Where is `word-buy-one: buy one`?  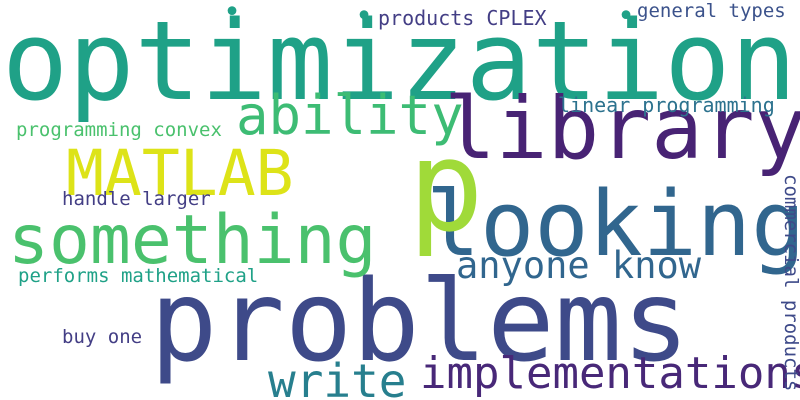
word-buy-one: buy one is located at coordinates (102, 337).